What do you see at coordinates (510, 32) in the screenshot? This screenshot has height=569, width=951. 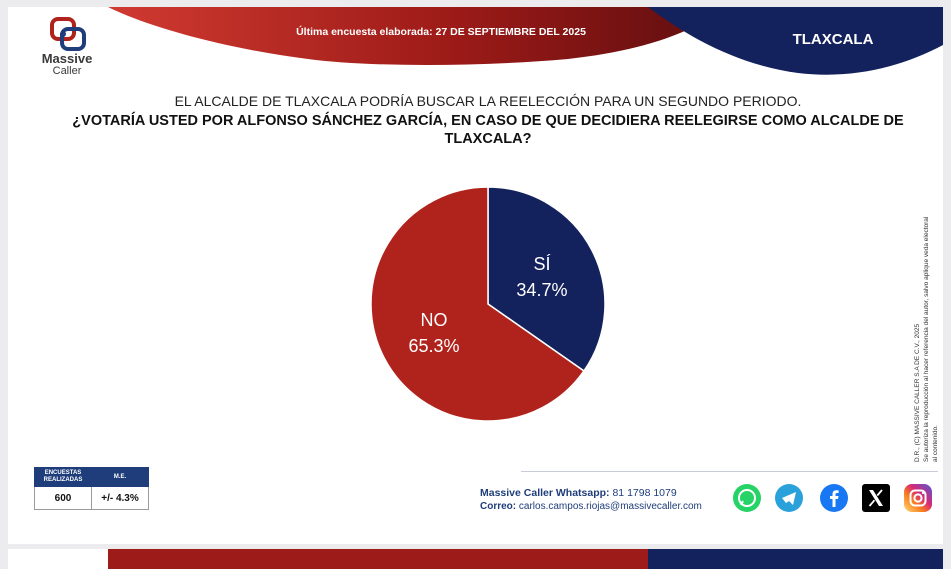 I see `last-poll-date: 27 DE SEPTIEMBRE DEL 2025` at bounding box center [510, 32].